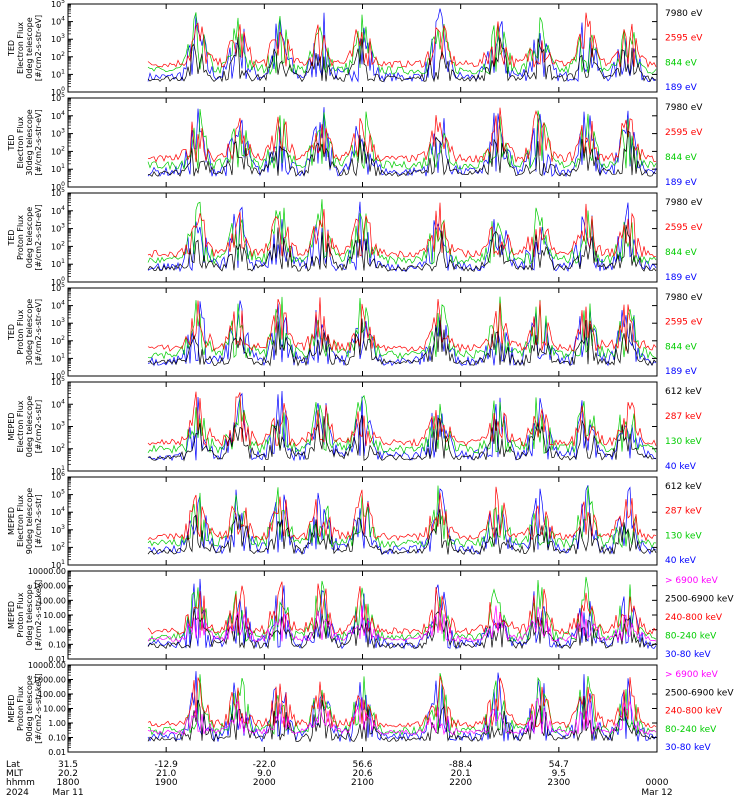 The width and height of the screenshot is (750, 800). What do you see at coordinates (264, 783) in the screenshot?
I see `x-tick-hhmm: 2000` at bounding box center [264, 783].